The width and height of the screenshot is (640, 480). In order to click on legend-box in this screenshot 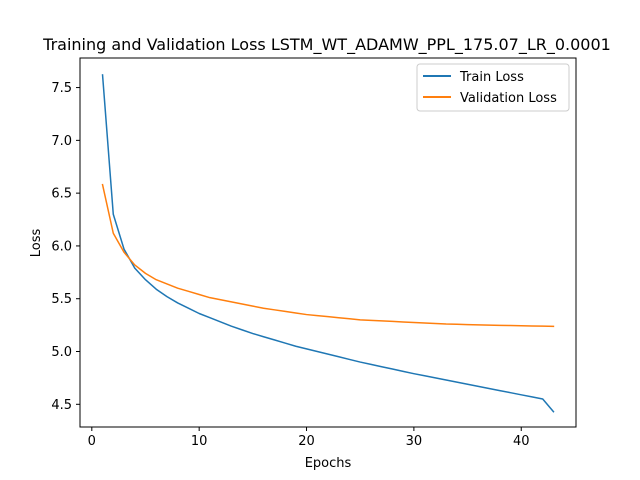, I will do `click(493, 87)`.